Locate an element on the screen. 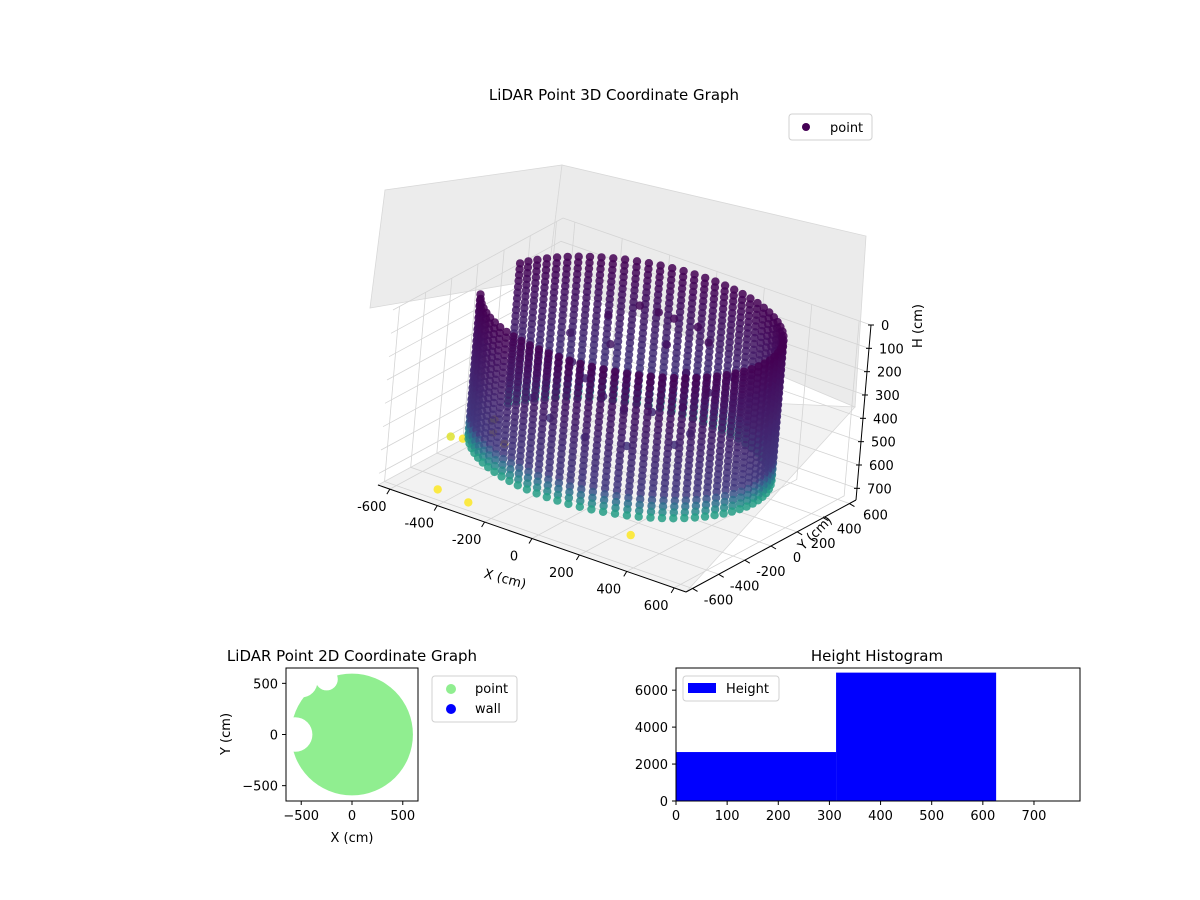 Image resolution: width=1200 pixels, height=900 pixels. x-tick-label-3d: -400 is located at coordinates (419, 524).